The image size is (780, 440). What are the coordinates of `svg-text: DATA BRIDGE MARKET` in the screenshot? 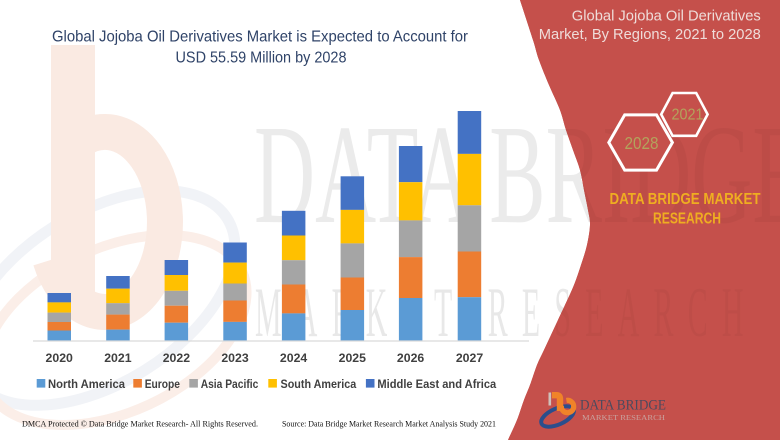 It's located at (685, 199).